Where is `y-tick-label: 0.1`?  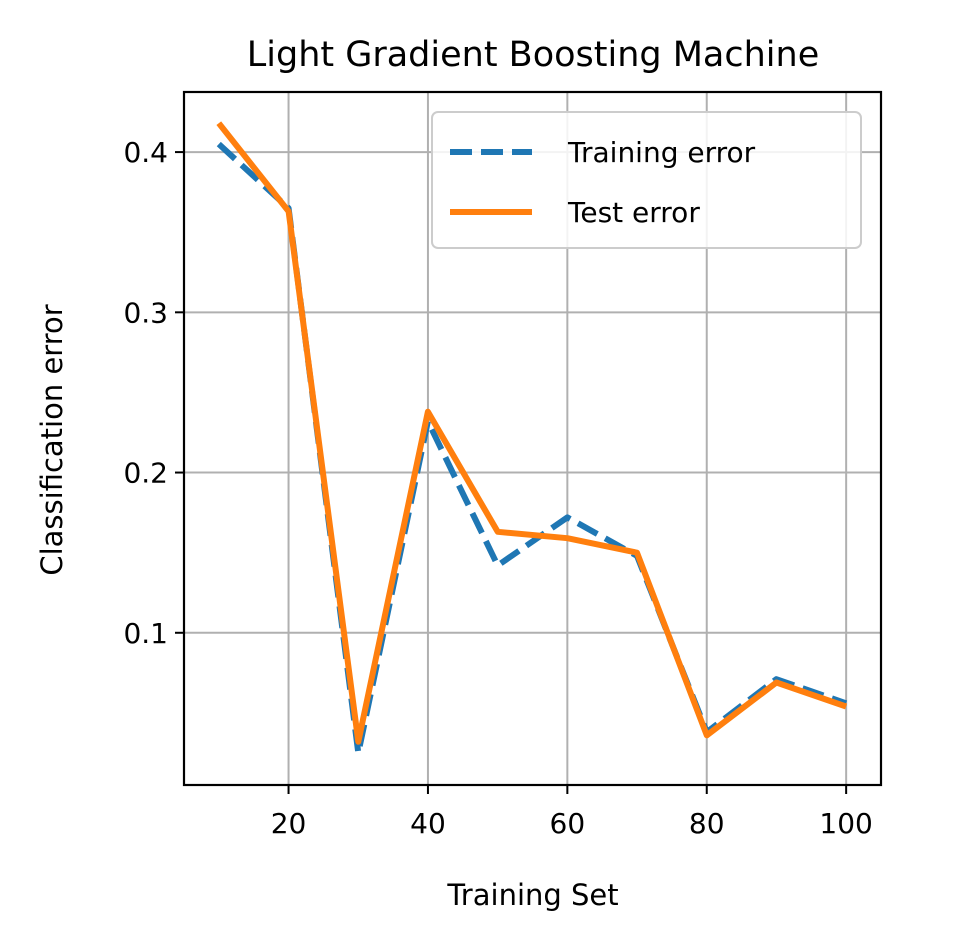 y-tick-label: 0.1 is located at coordinates (145, 633).